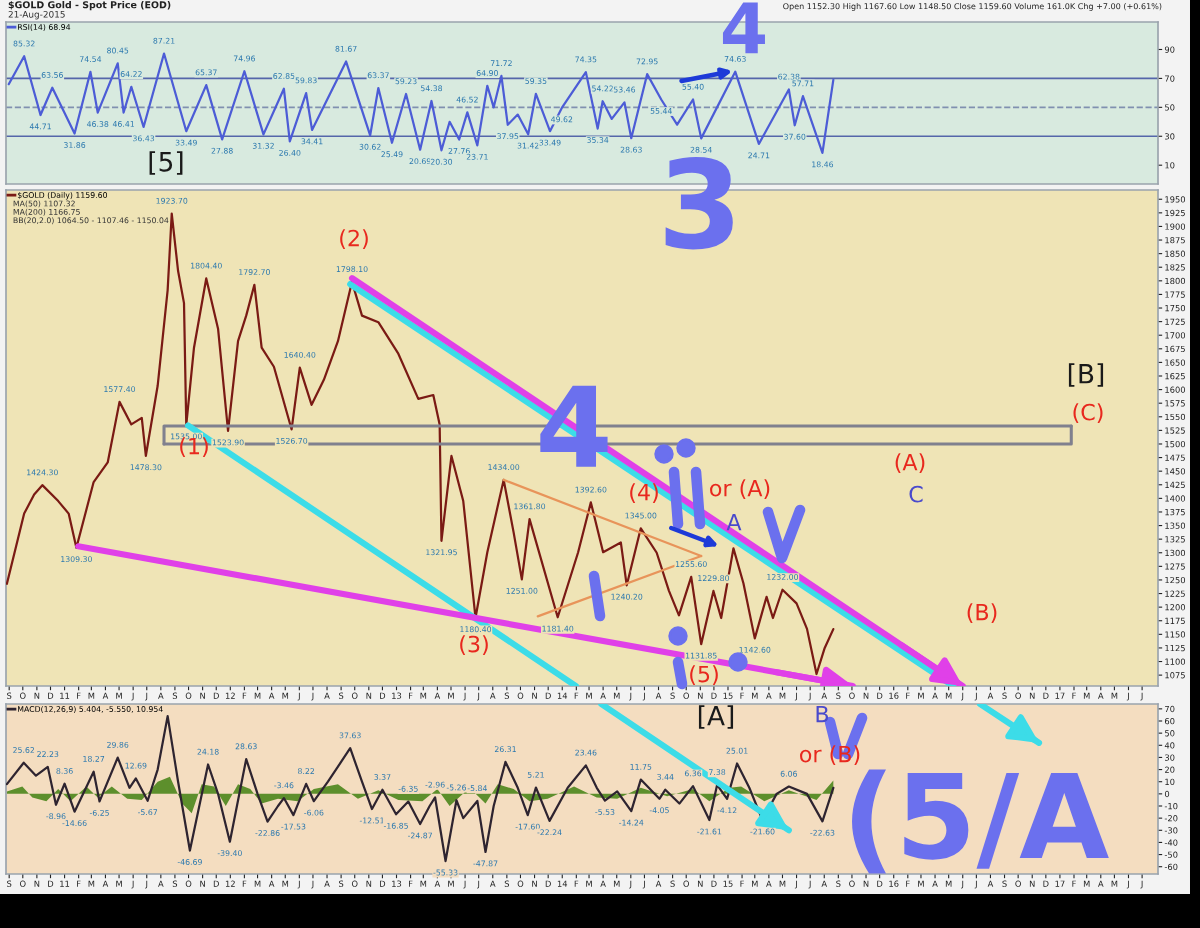 The image size is (1200, 928). I want to click on annotation: (2), so click(354, 239).